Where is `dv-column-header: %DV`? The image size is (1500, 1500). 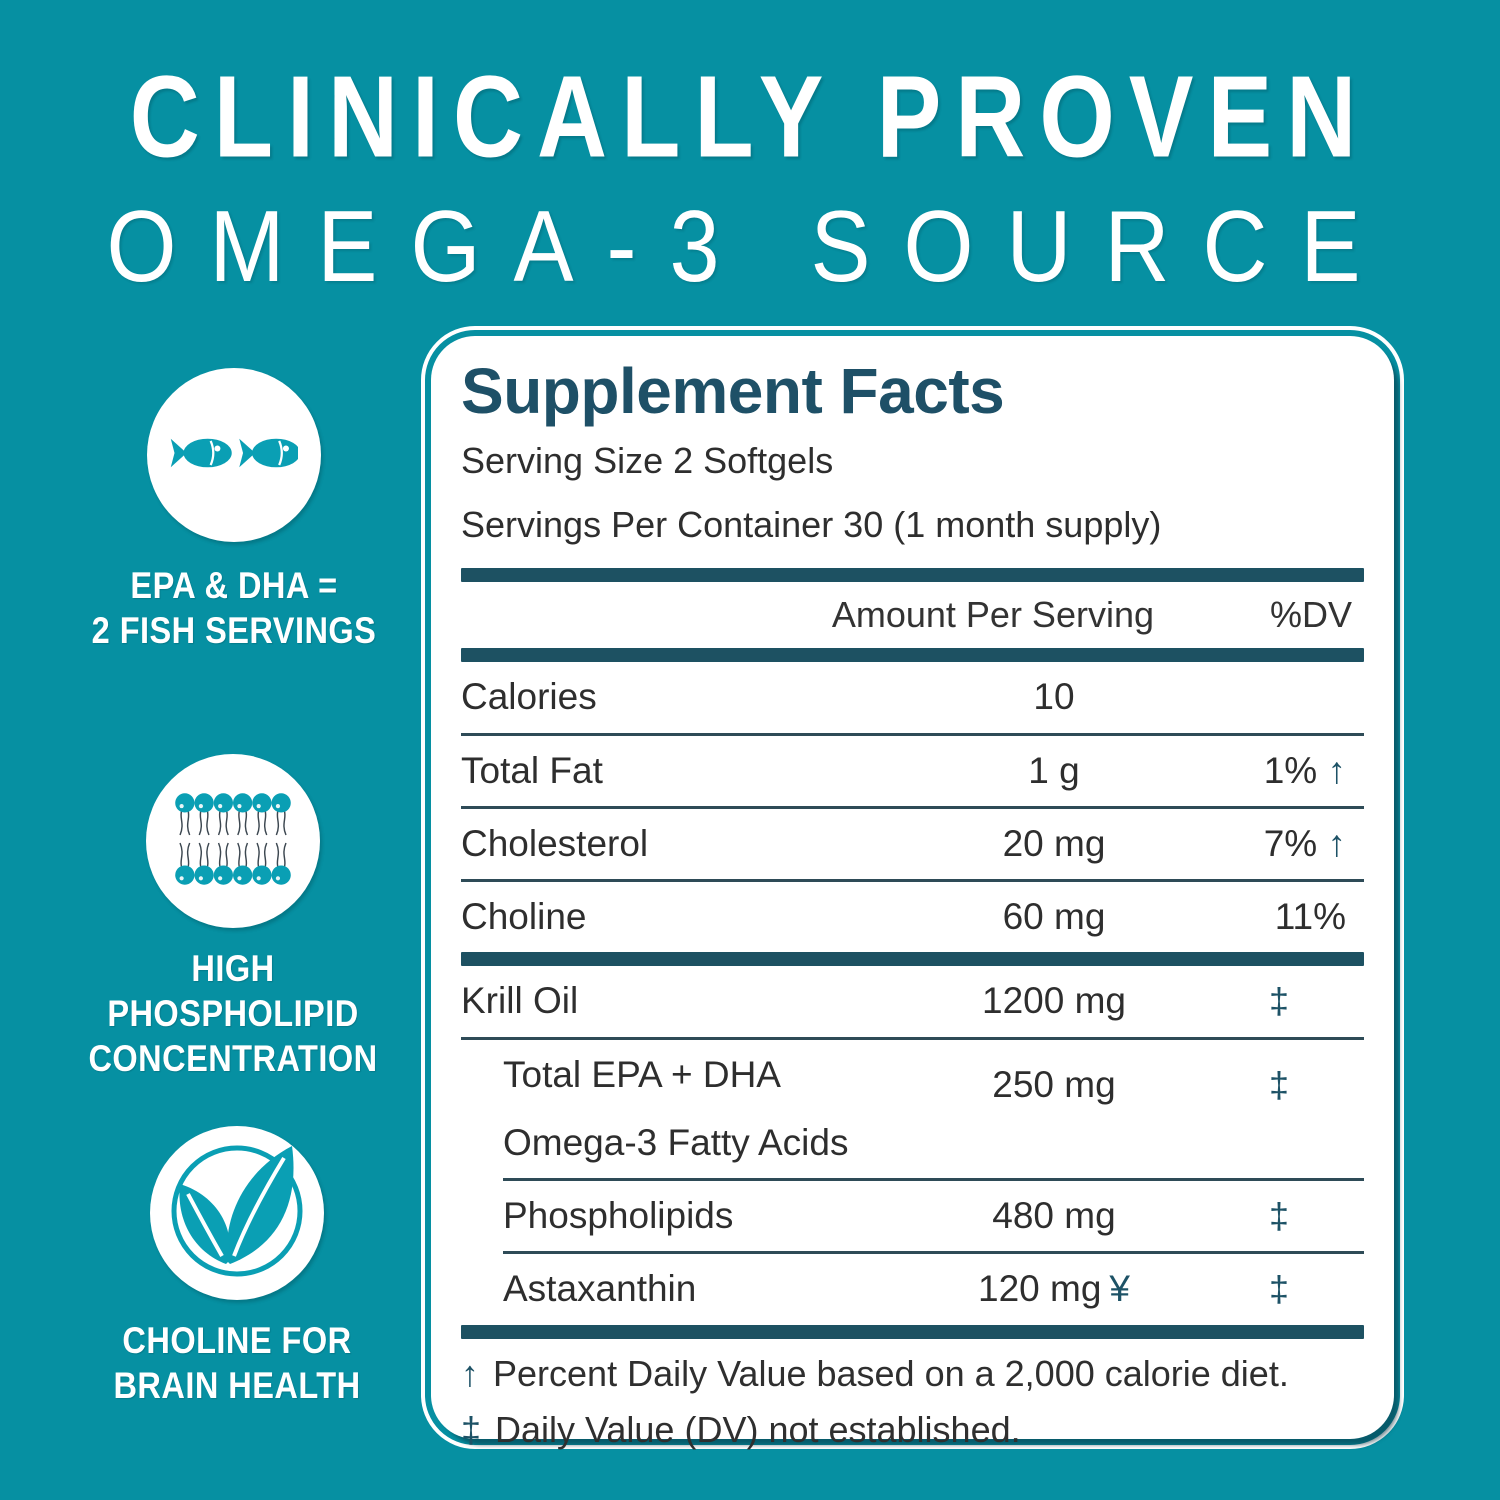 dv-column-header: %DV is located at coordinates (1310, 615).